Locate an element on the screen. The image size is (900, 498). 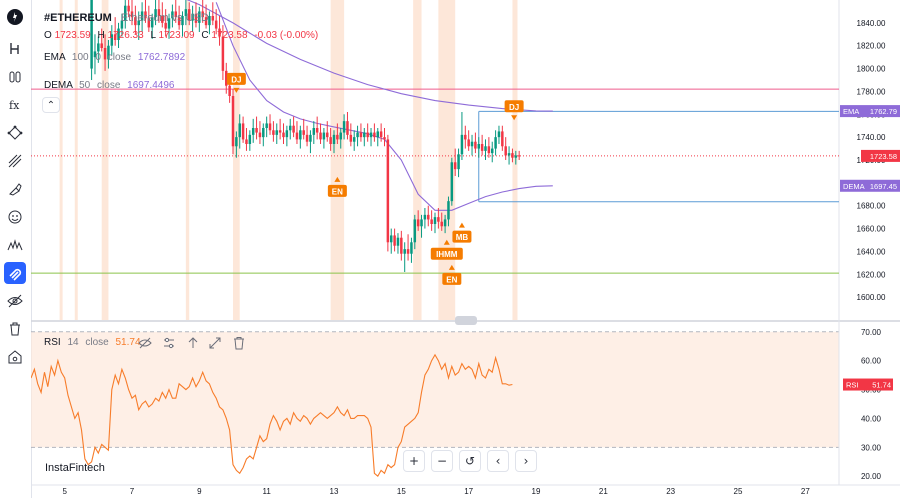
reset-view-button: ↺ is located at coordinates (470, 461).